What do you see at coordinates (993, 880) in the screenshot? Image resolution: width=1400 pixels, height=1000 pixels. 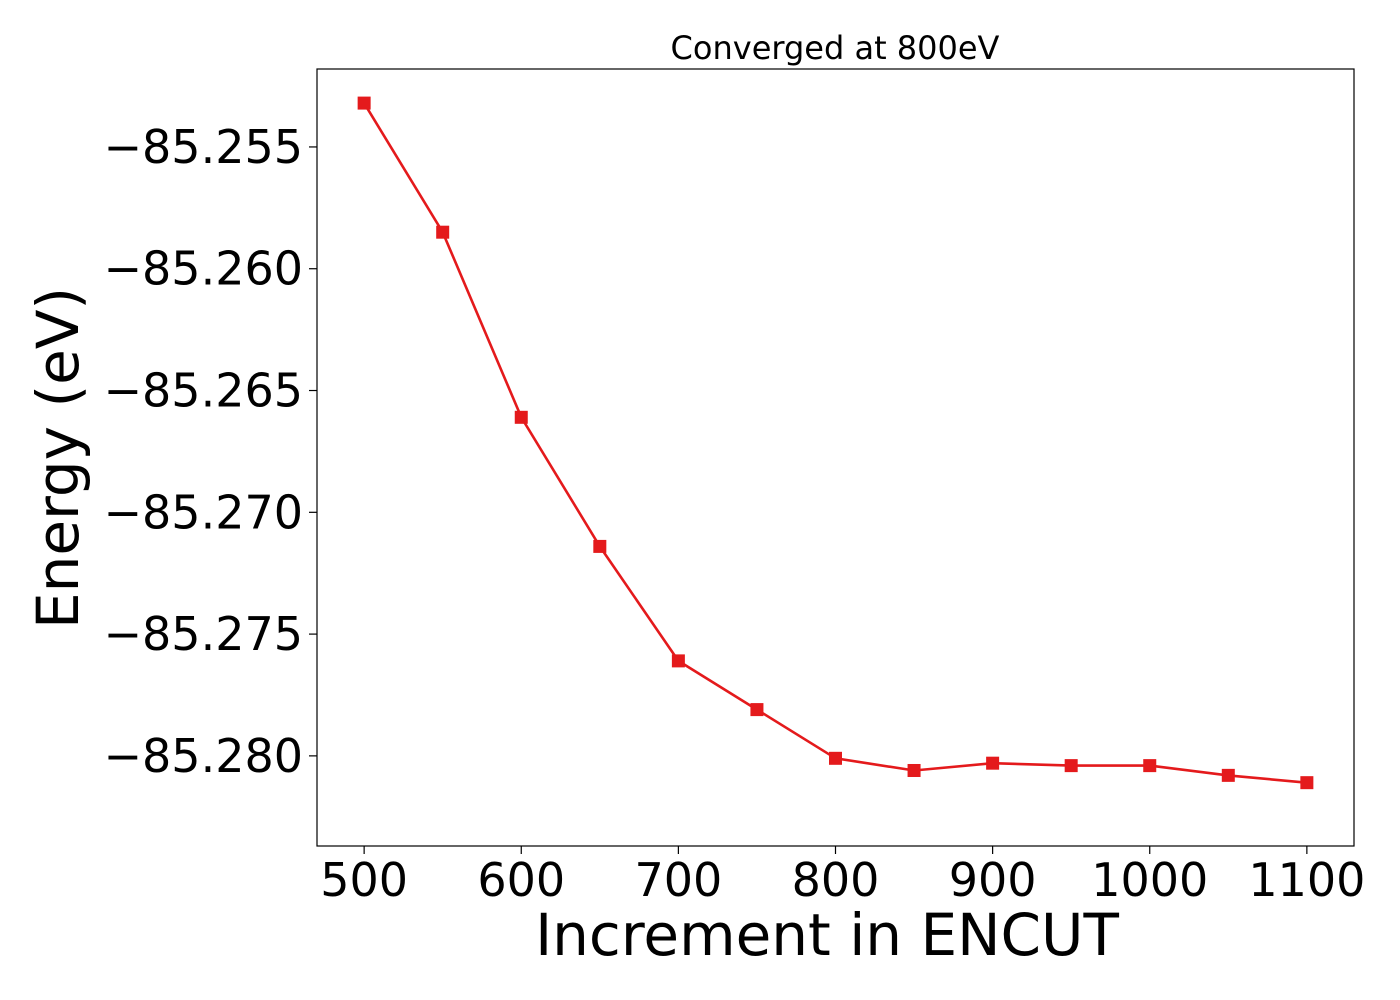 I see `x-tick-label: 900` at bounding box center [993, 880].